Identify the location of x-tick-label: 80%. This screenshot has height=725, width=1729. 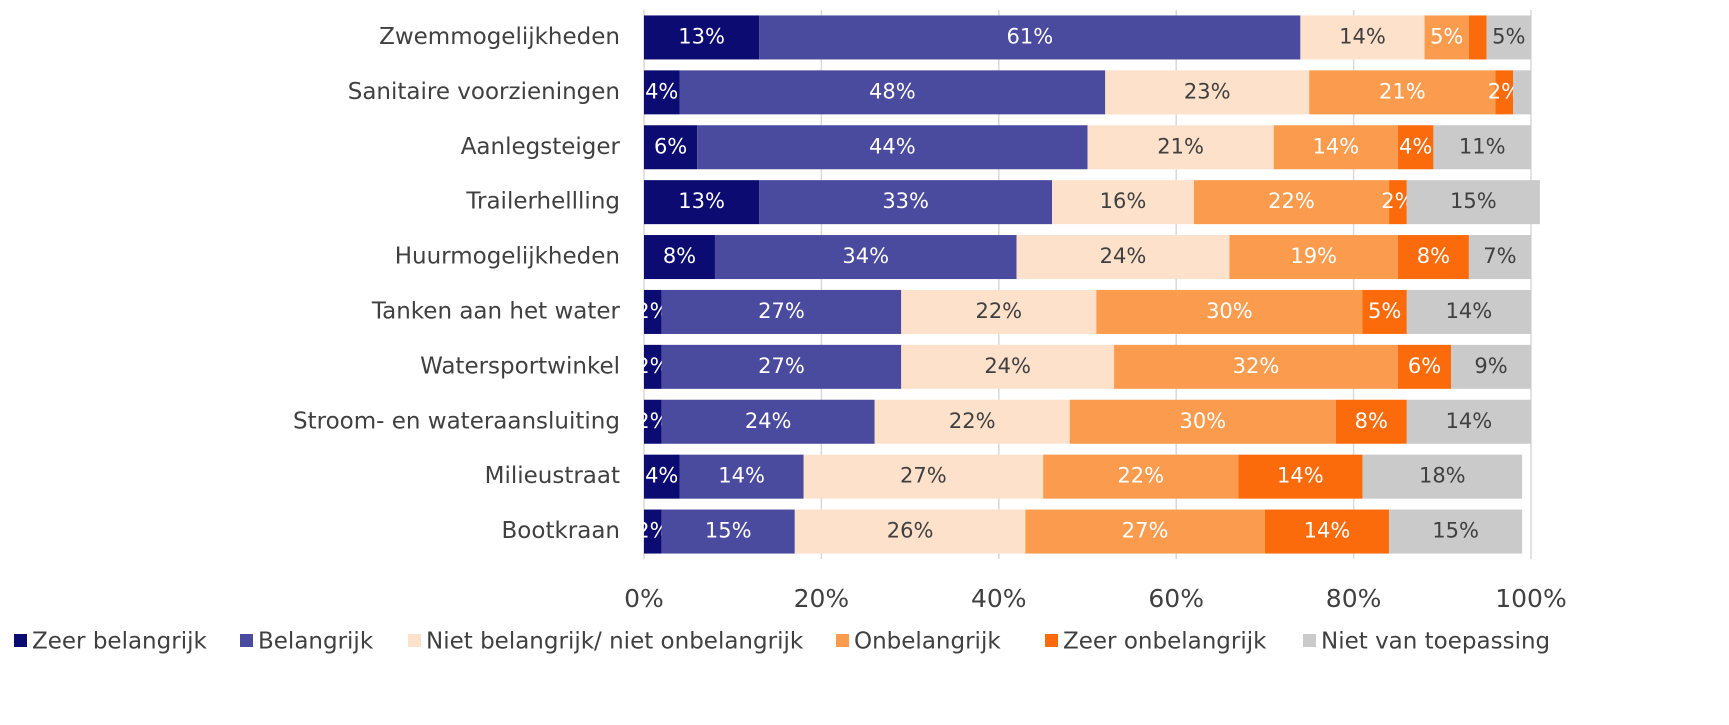
(1354, 598).